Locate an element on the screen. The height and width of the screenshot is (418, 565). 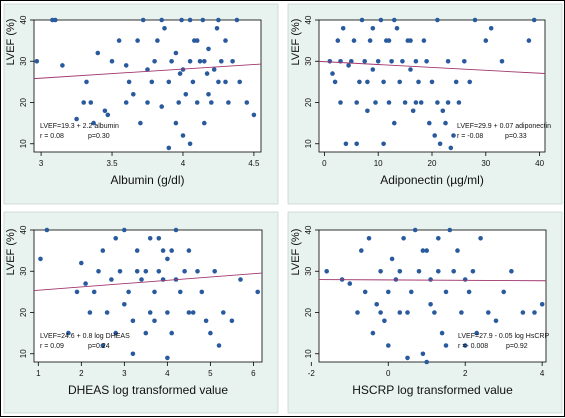
panel-2-plot-area is located at coordinates (432, 86).